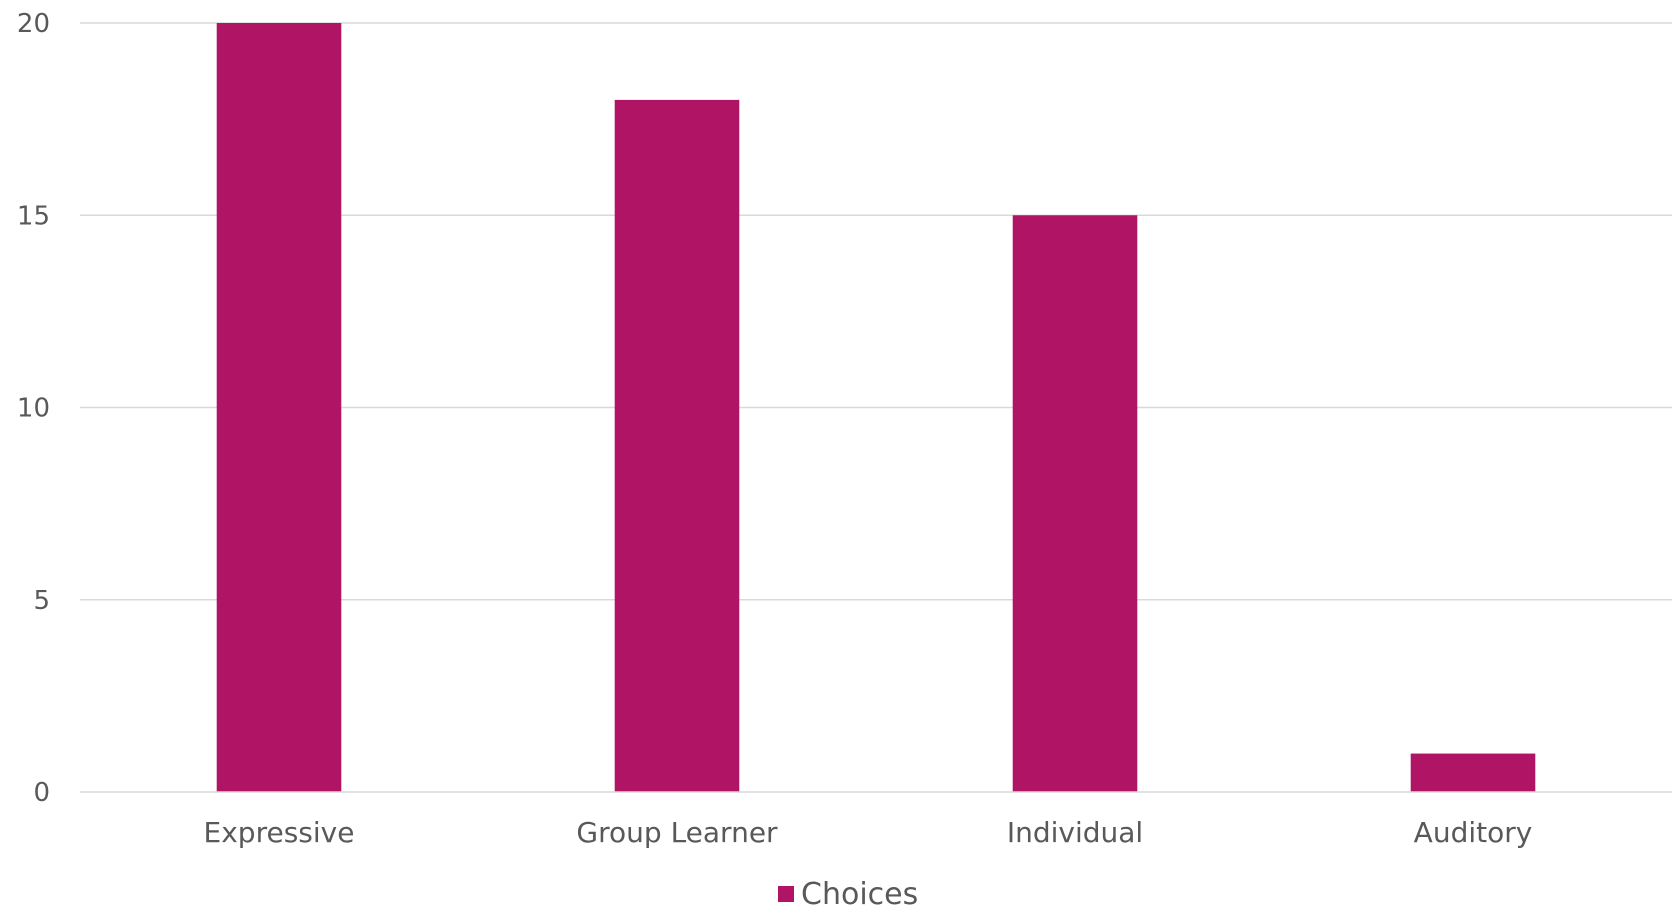 Image resolution: width=1677 pixels, height=915 pixels. What do you see at coordinates (677, 832) in the screenshot?
I see `x-tick-label: Group Learner` at bounding box center [677, 832].